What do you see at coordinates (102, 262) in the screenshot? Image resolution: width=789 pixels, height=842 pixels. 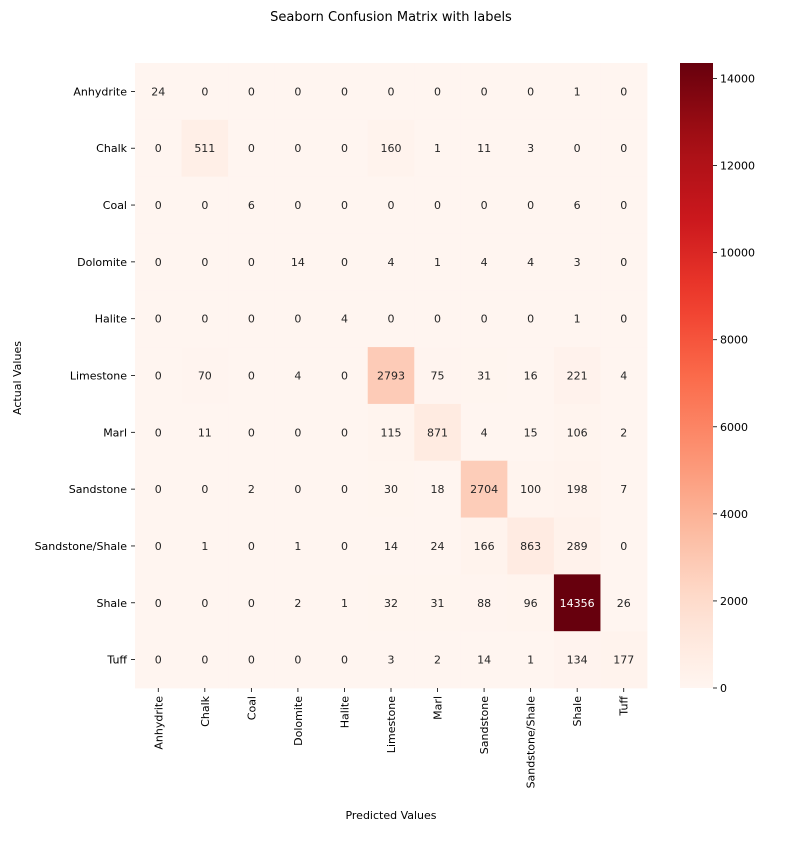 I see `y-tick-label: Dolomite` at bounding box center [102, 262].